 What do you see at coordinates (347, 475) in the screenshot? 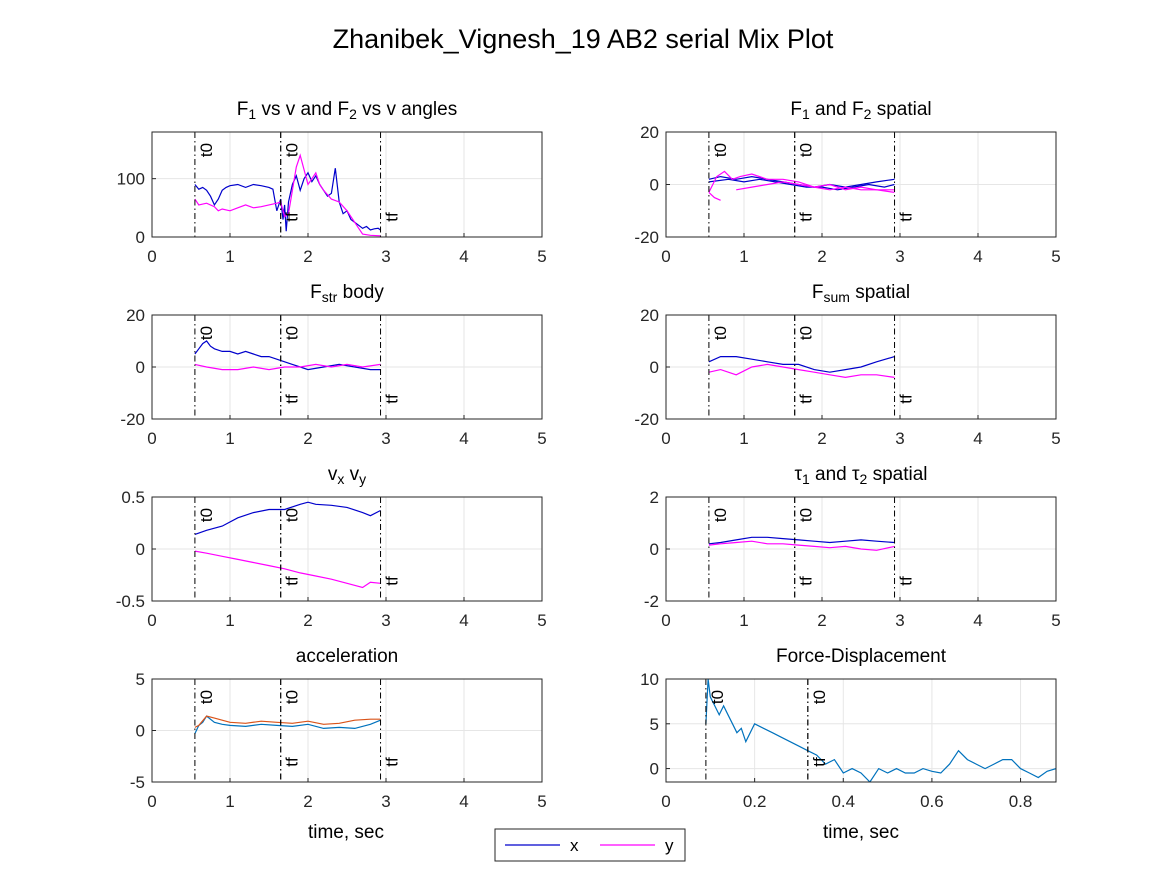
I see `subplot-title: vx vy` at bounding box center [347, 475].